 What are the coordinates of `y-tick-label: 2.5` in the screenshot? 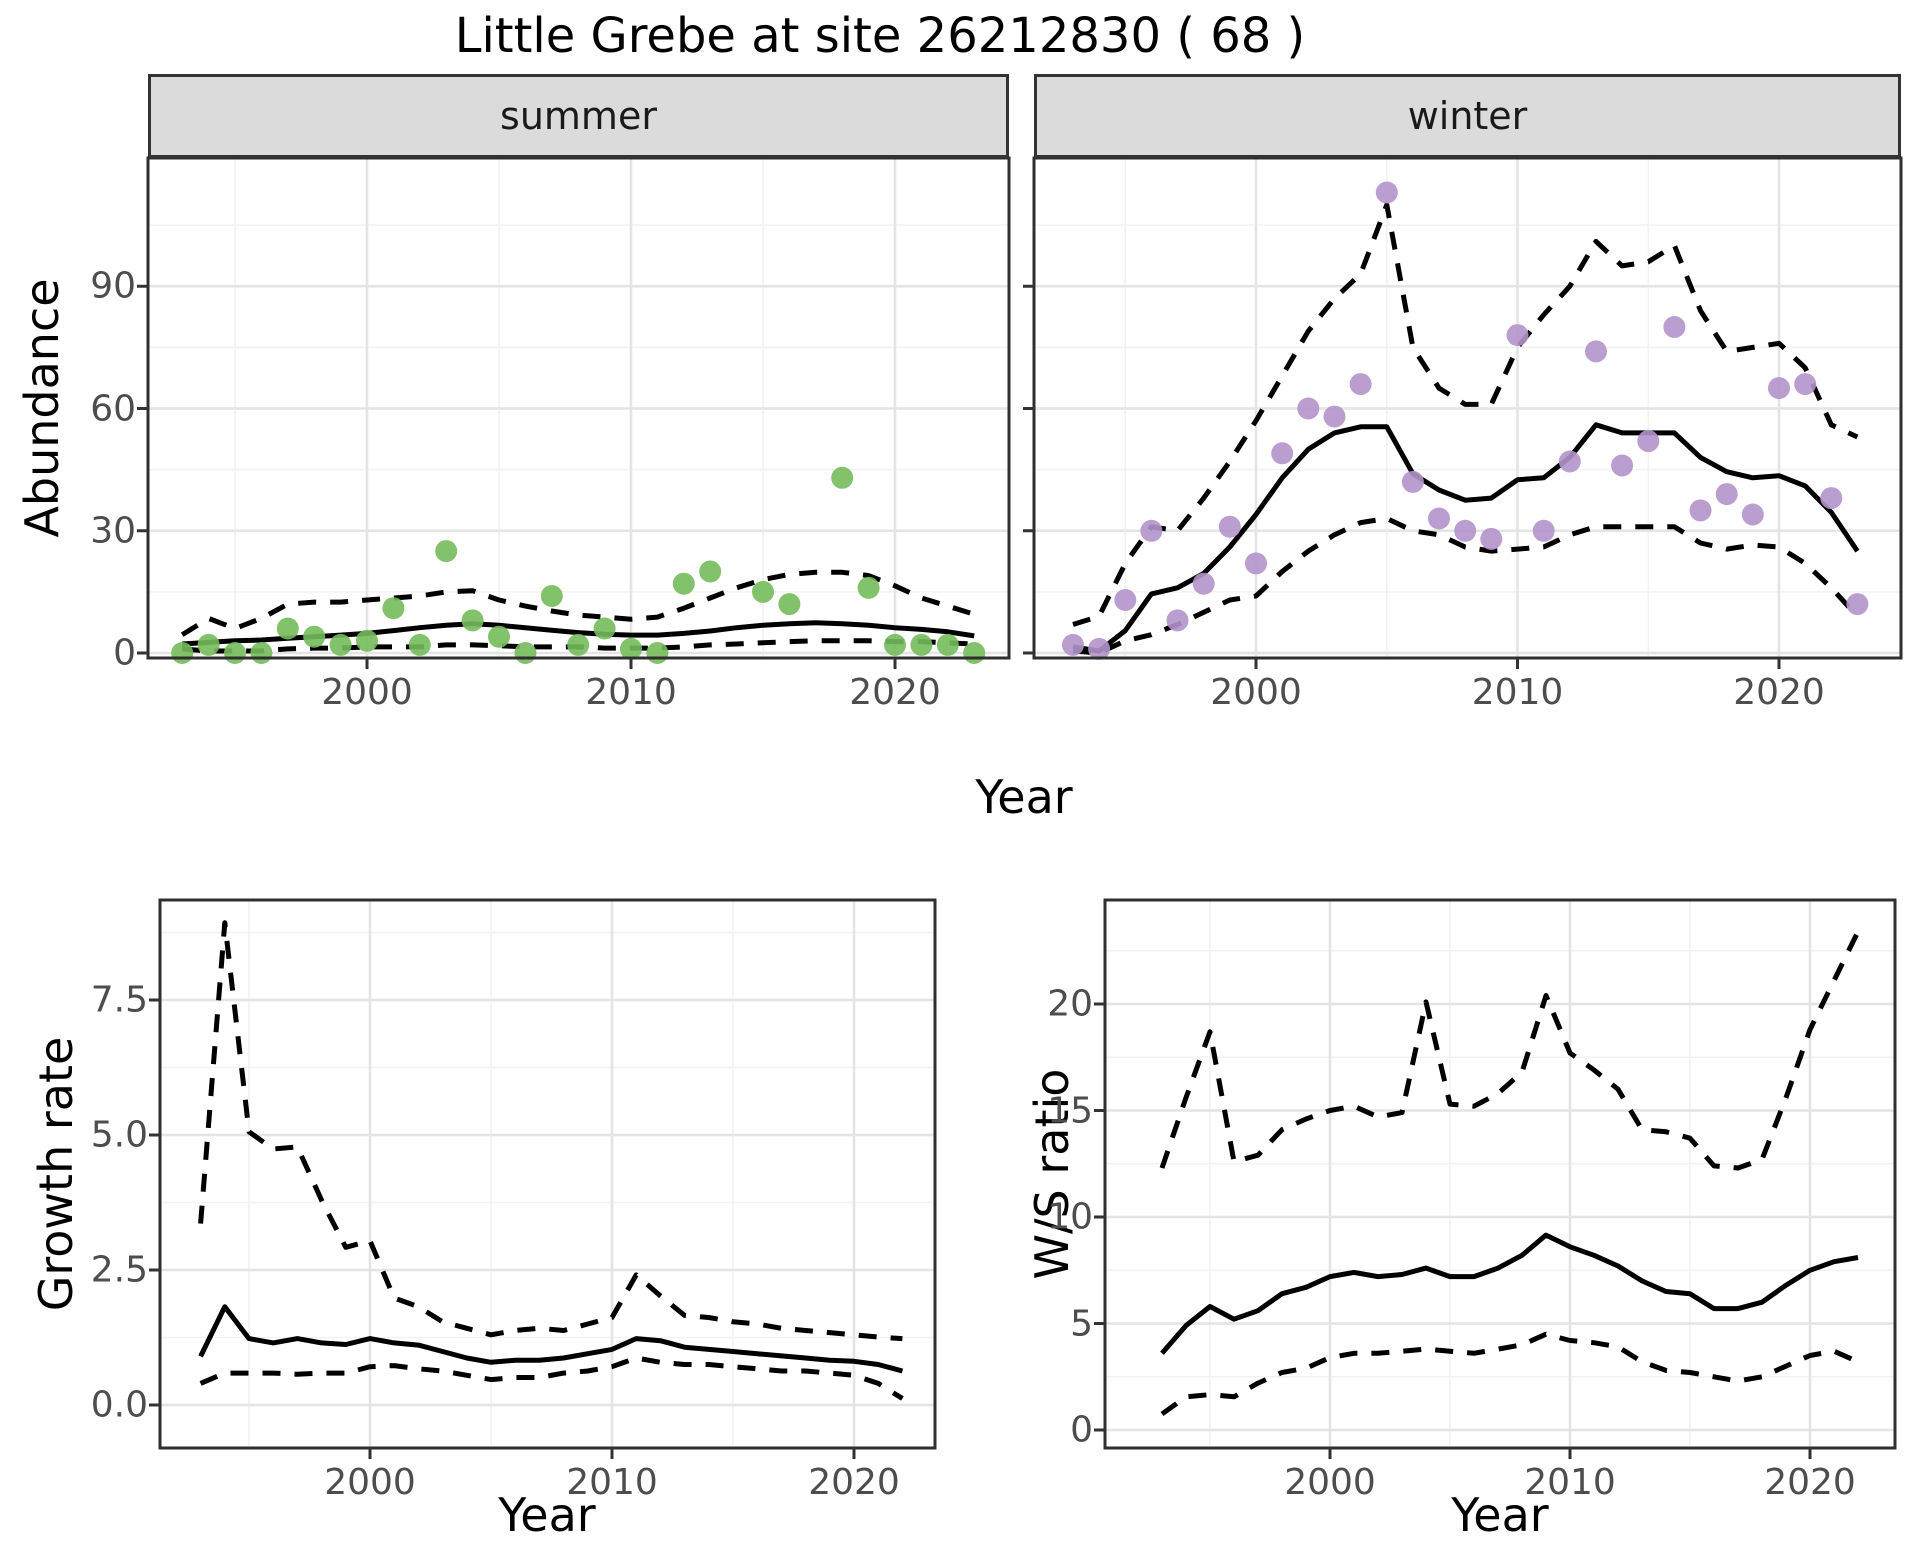 It's located at (119, 1270).